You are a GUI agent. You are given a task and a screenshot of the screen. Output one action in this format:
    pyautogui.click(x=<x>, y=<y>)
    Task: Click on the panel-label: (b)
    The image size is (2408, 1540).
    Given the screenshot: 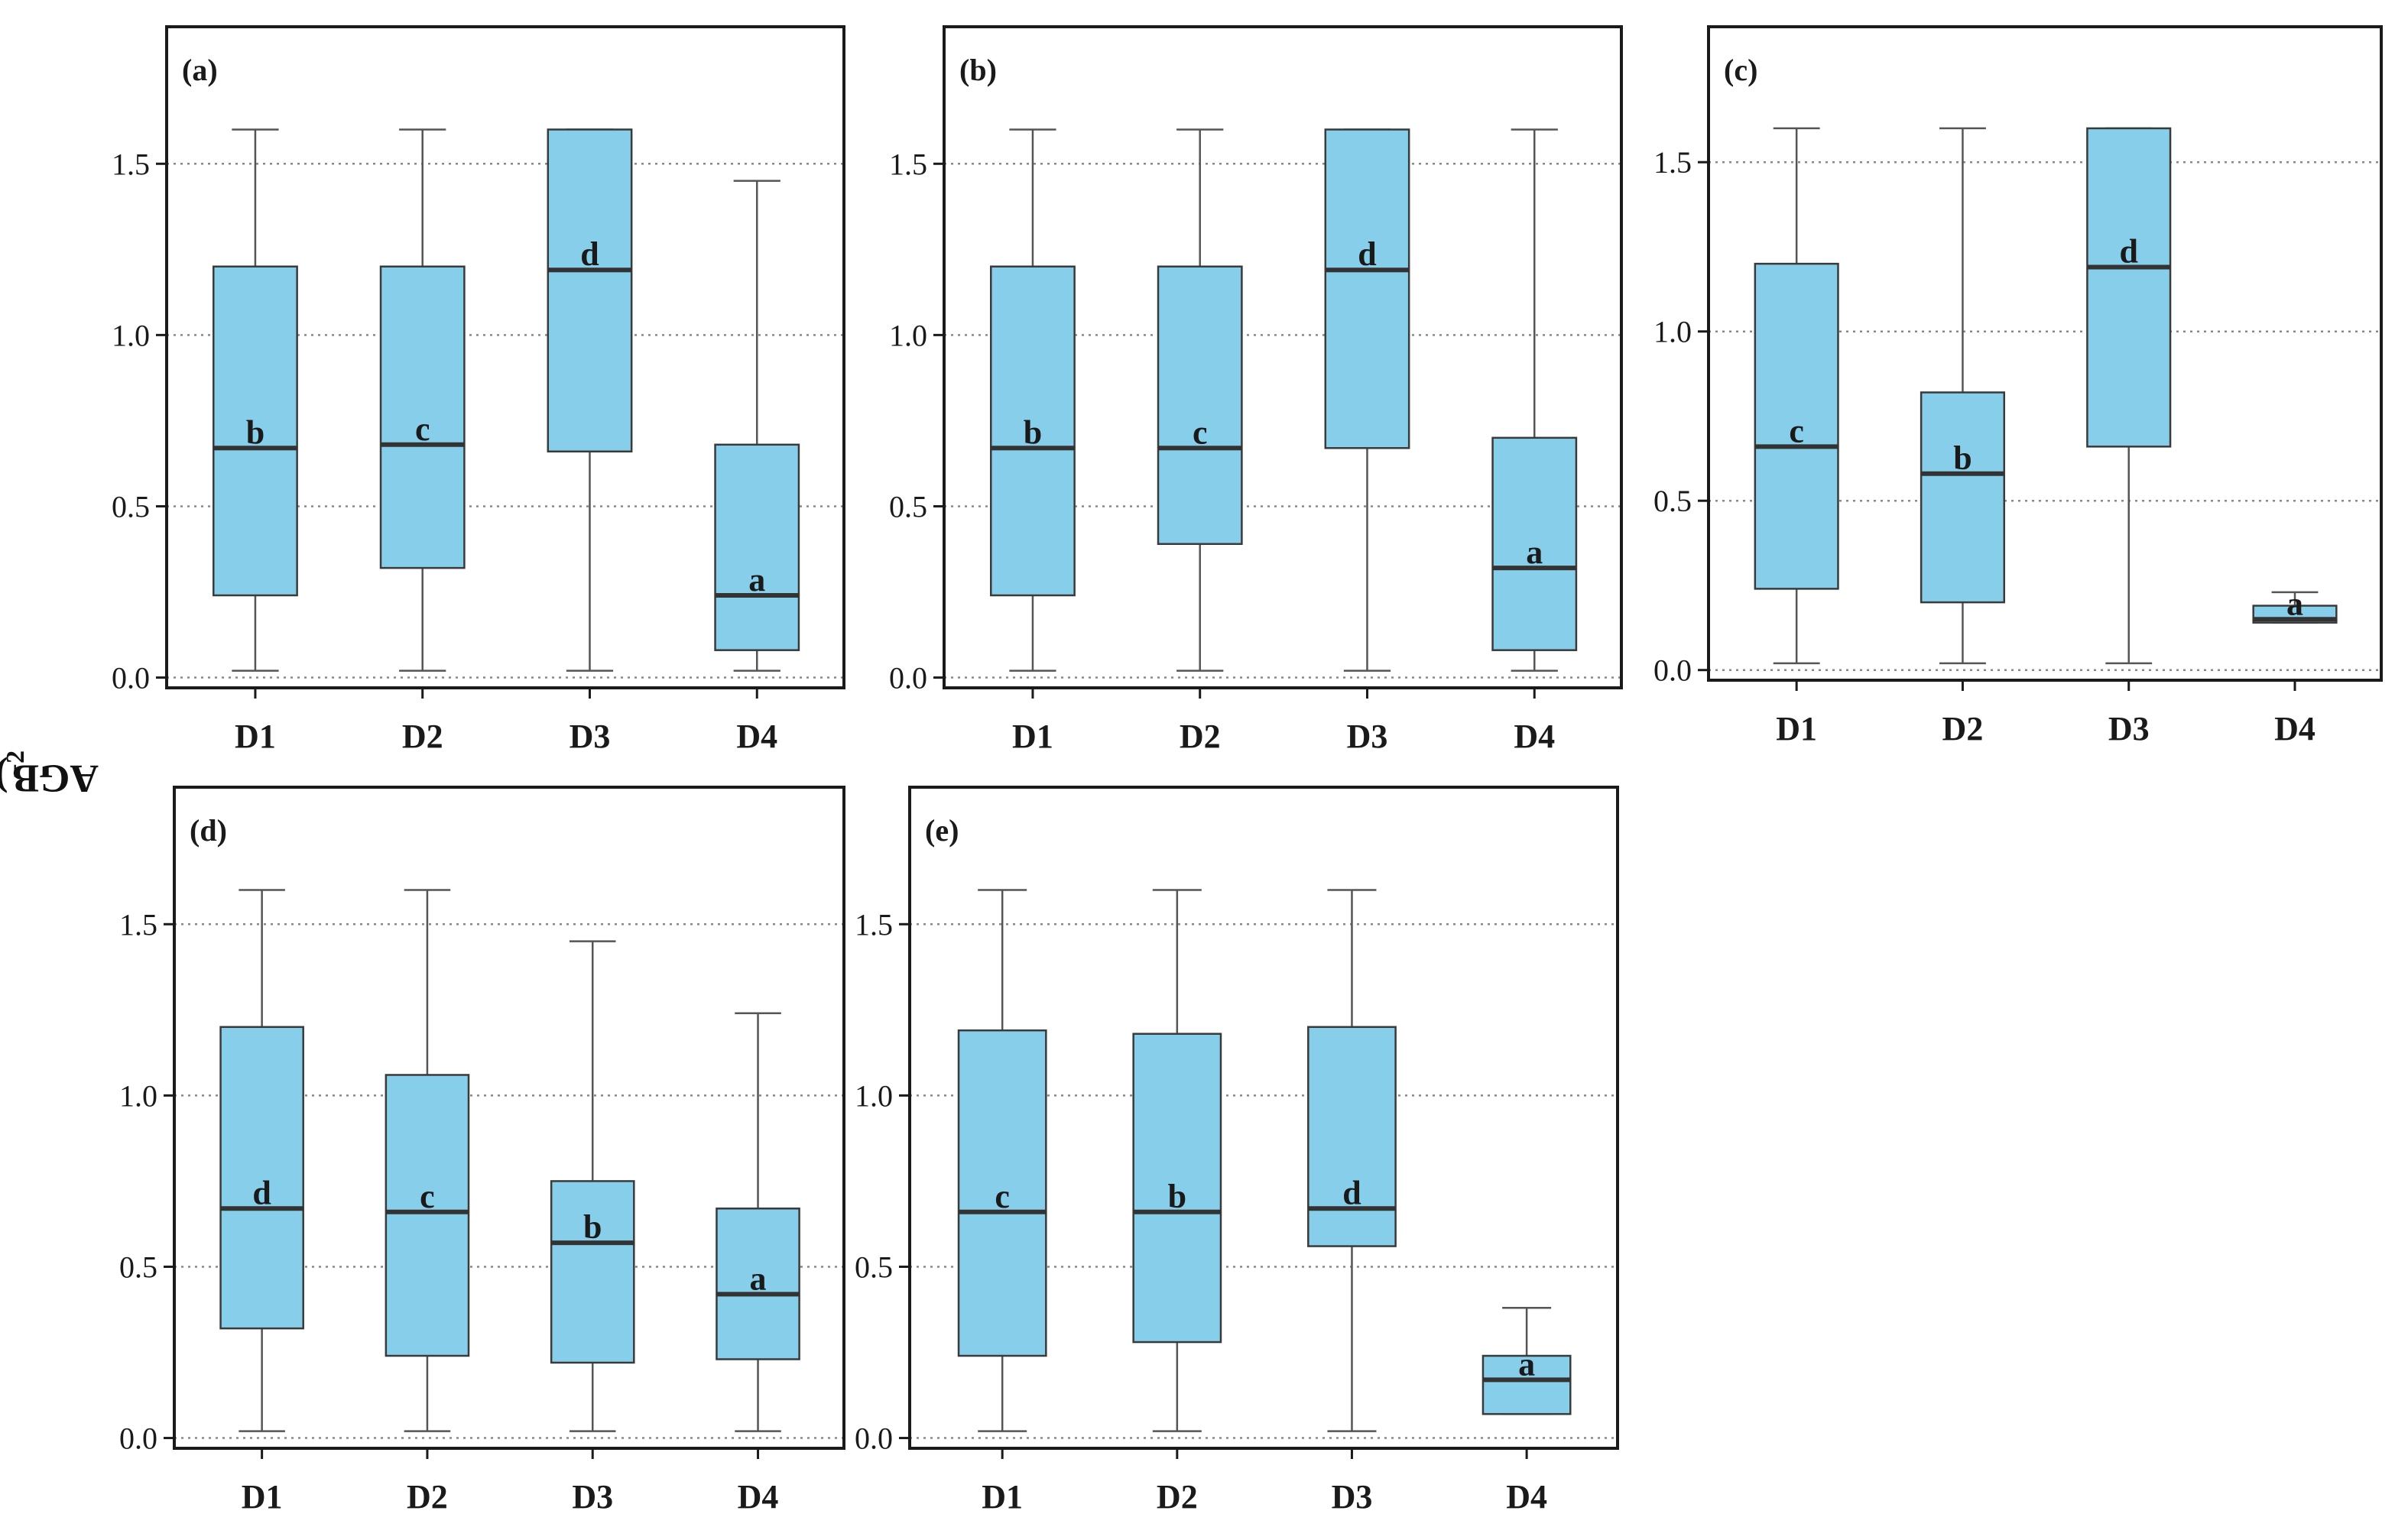 What is the action you would take?
    pyautogui.click(x=978, y=70)
    